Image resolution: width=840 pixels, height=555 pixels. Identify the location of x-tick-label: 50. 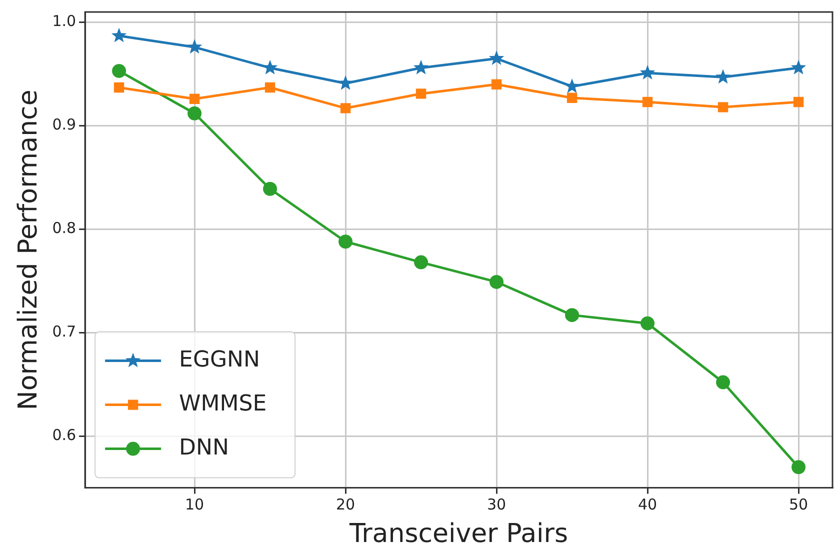
(798, 505).